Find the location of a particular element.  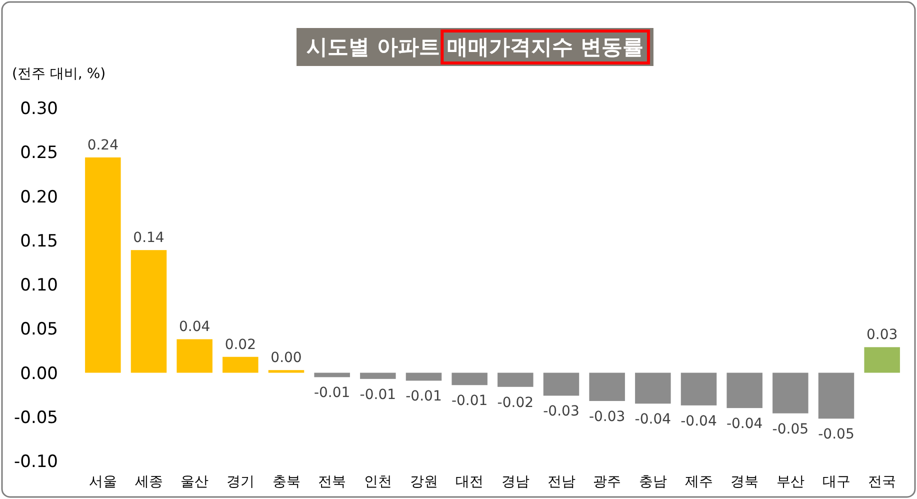

data-label: -0.02 is located at coordinates (515, 402).